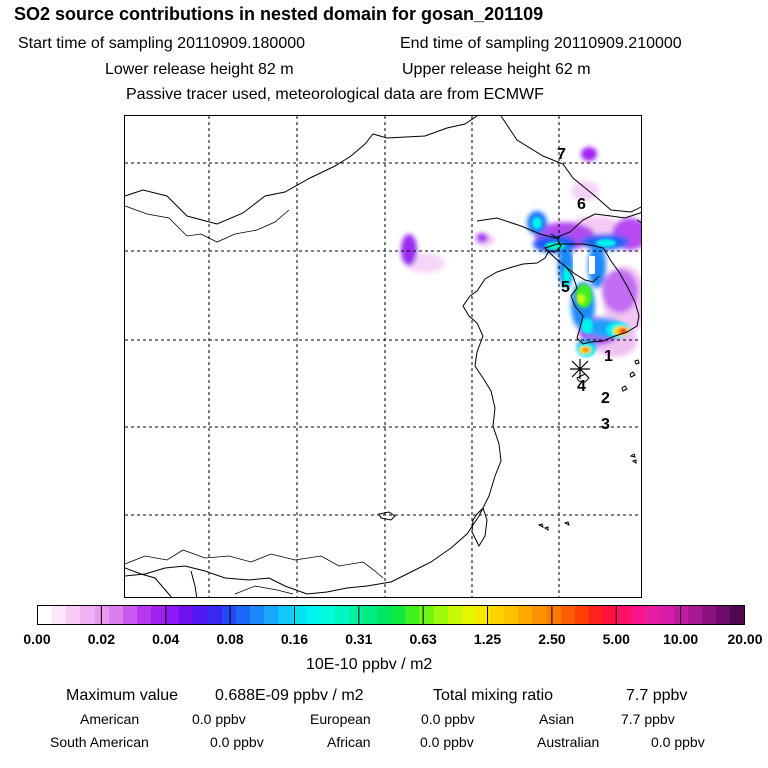 The width and height of the screenshot is (768, 768). I want to click on colorbar-tick-label: 0.16, so click(294, 639).